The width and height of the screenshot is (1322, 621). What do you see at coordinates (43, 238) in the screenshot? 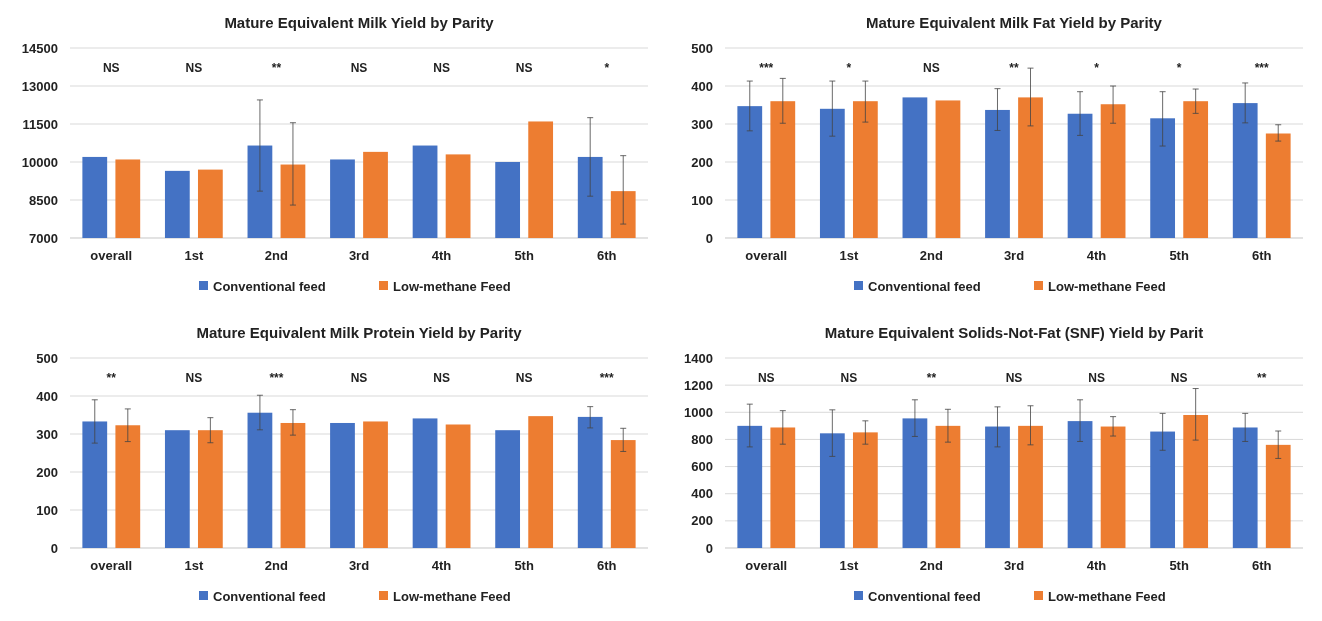
I see `y-tick-label: 7000` at bounding box center [43, 238].